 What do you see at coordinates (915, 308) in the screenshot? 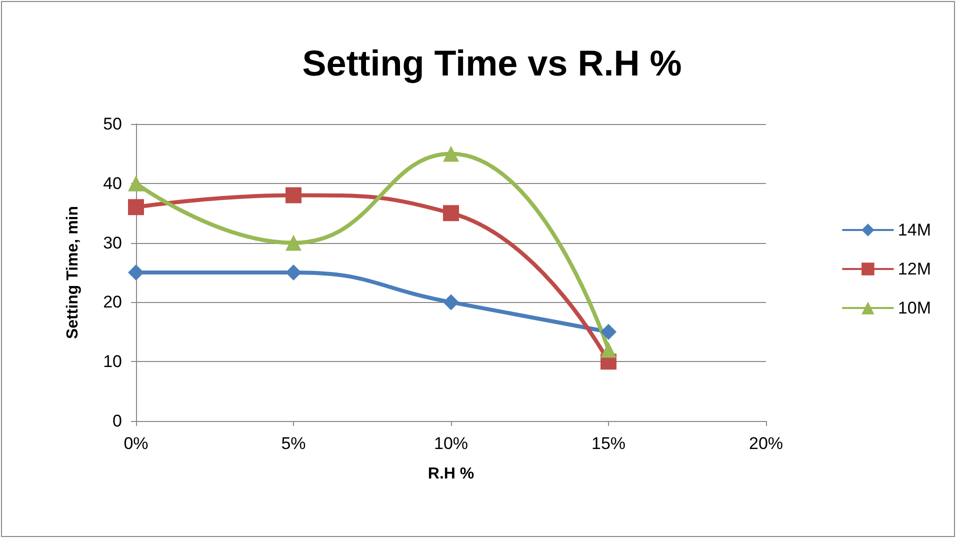
I see `legend-label: 10M` at bounding box center [915, 308].